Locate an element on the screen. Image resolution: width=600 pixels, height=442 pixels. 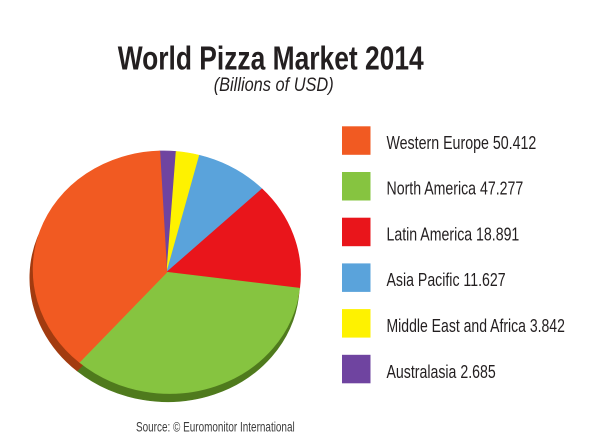
svg-text: Western Europe 50.412 is located at coordinates (462, 143).